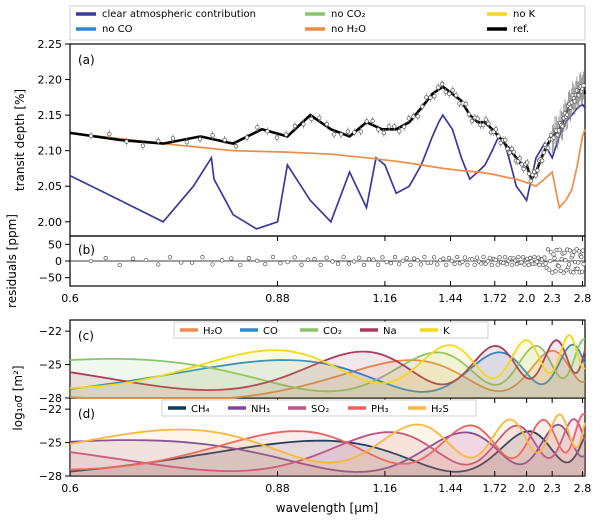 The image size is (602, 522). I want to click on x-tick-label-d: 0.88, so click(277, 488).